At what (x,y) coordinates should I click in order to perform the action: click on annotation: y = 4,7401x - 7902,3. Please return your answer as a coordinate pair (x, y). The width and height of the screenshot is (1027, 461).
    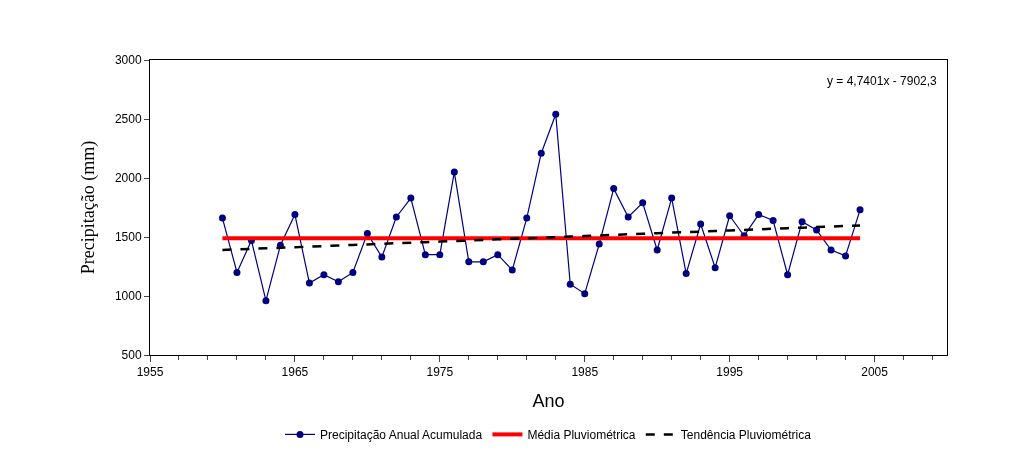
    Looking at the image, I should click on (882, 81).